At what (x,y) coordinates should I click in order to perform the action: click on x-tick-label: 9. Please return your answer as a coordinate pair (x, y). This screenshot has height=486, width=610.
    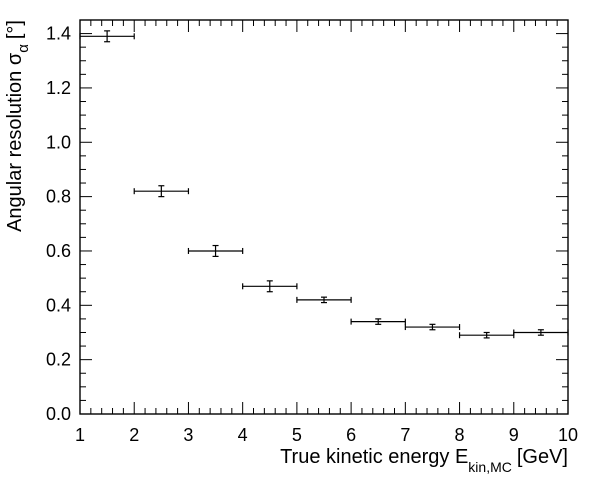
    Looking at the image, I should click on (514, 435).